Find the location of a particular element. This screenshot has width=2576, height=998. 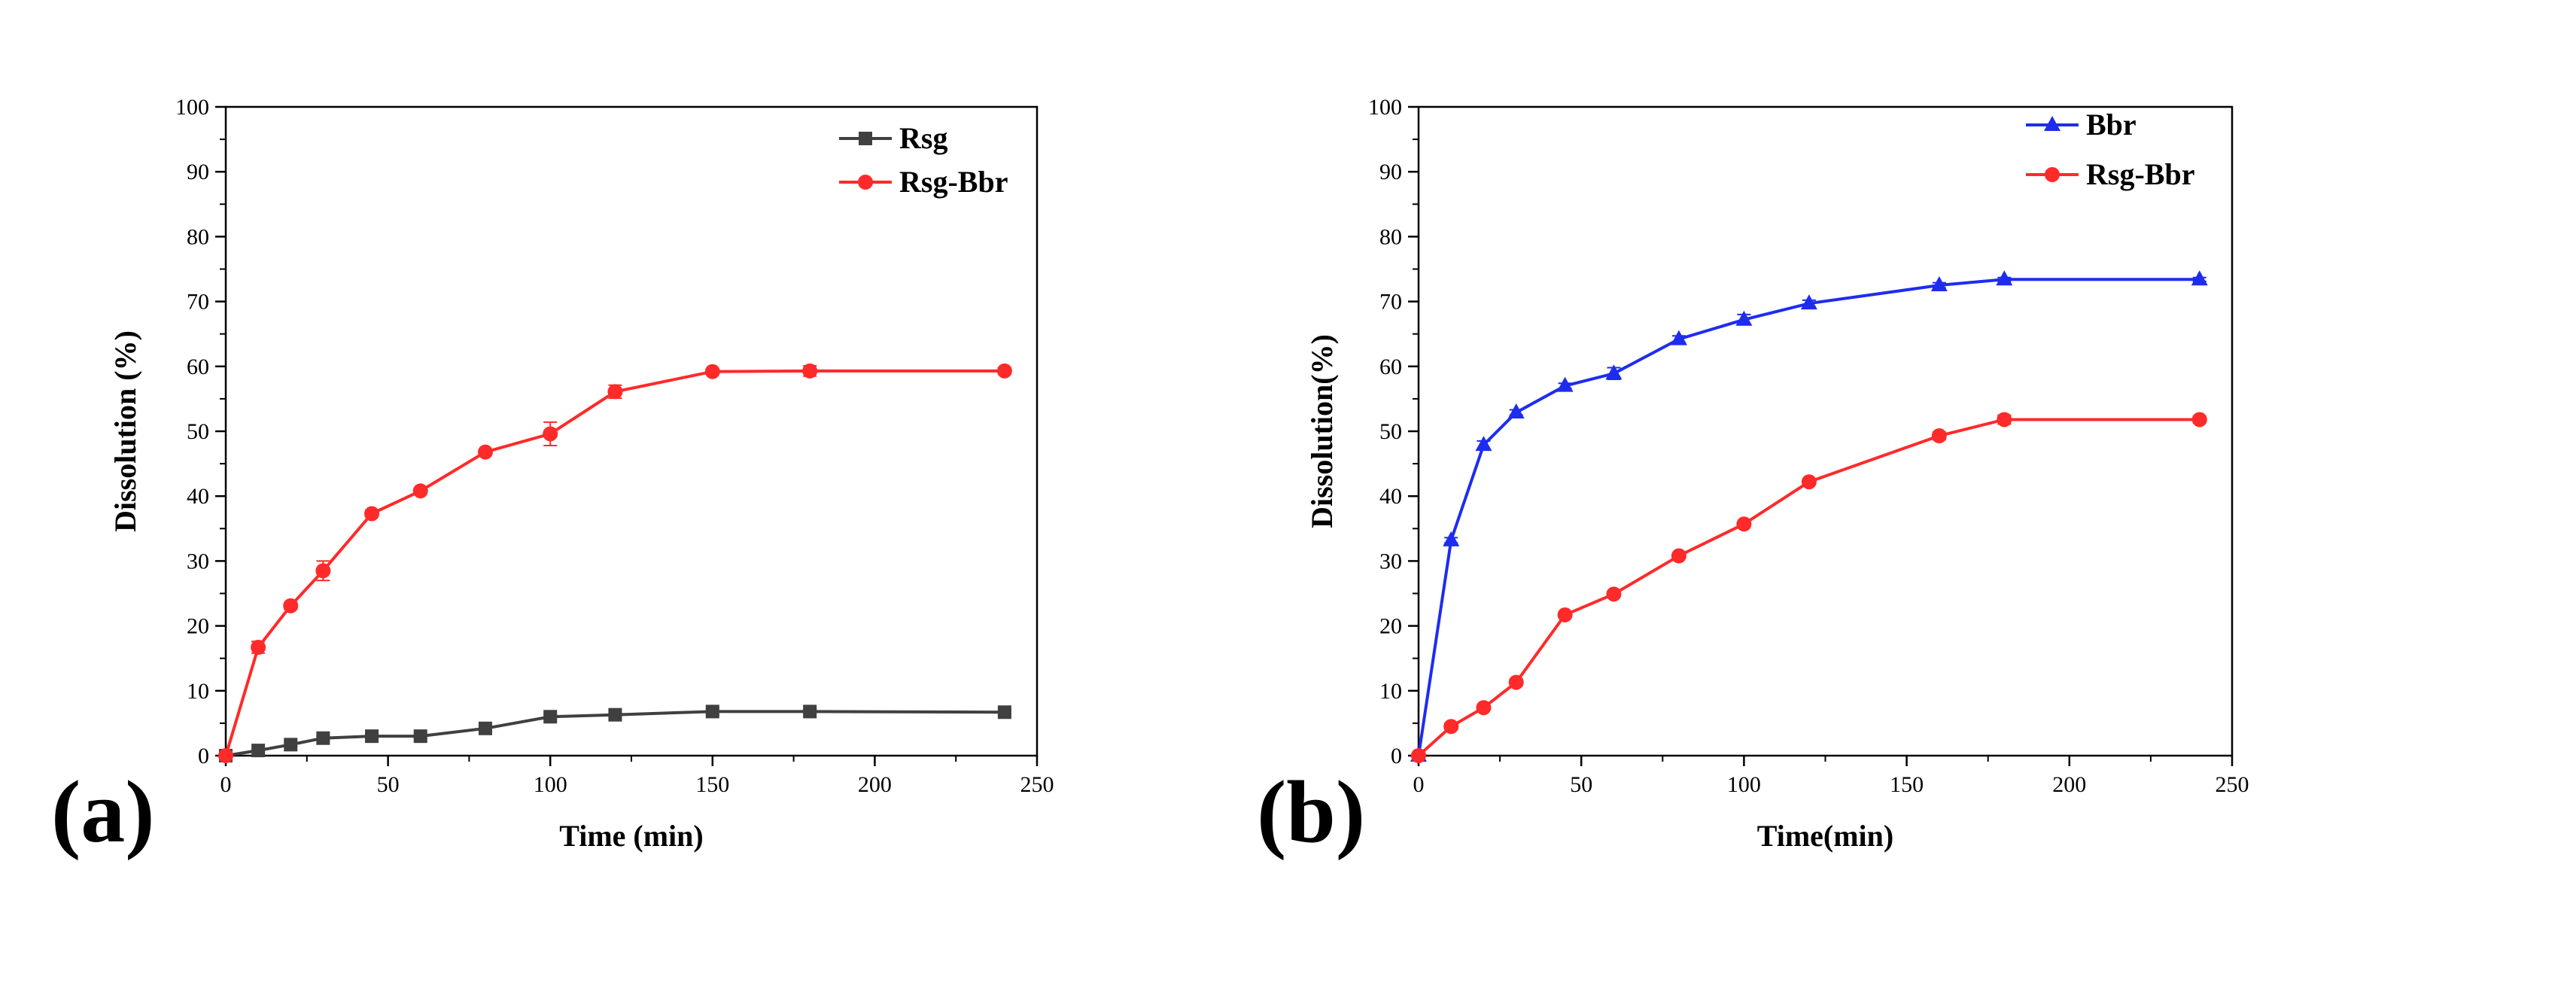

y-tick-label: 0 is located at coordinates (1396, 756).